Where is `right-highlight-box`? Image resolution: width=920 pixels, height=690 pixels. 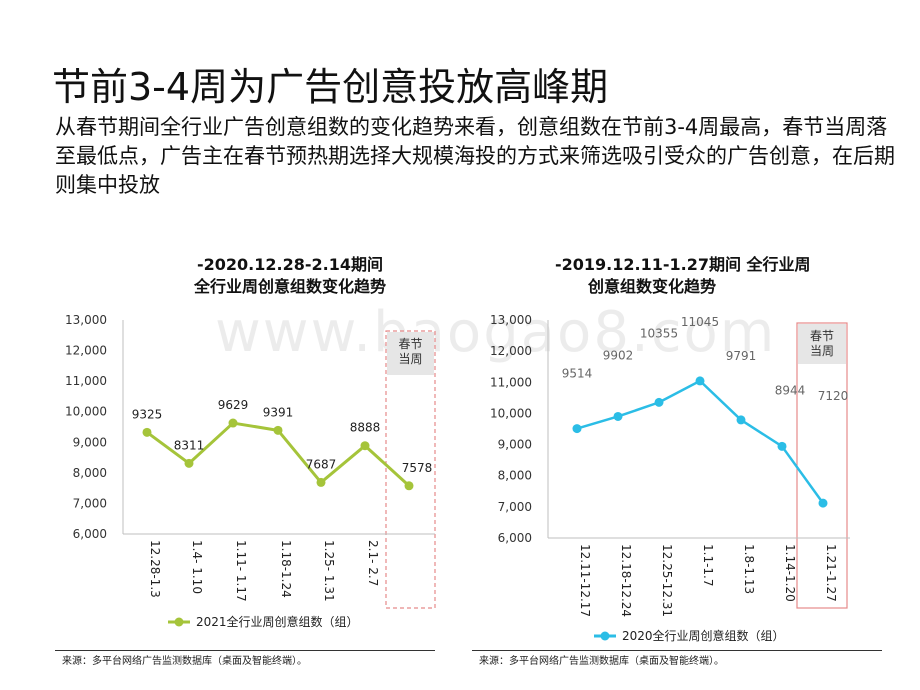 right-highlight-box is located at coordinates (822, 465).